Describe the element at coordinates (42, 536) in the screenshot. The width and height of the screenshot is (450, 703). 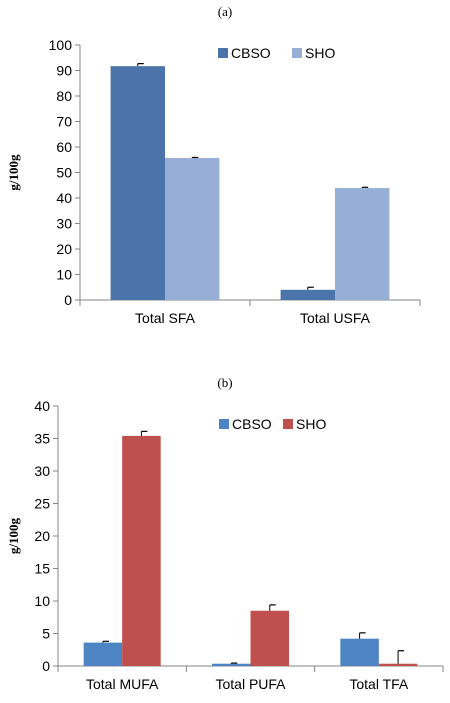
I see `chart-b-y-tick-label: 20` at that location.